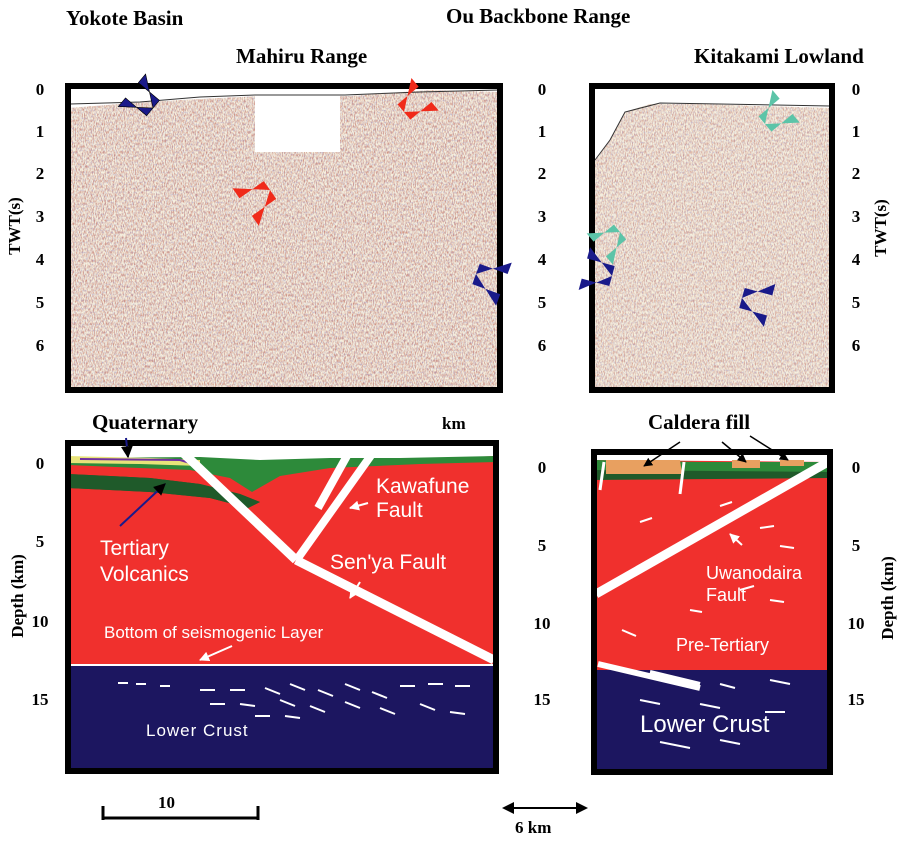 This screenshot has height=845, width=914. What do you see at coordinates (705, 724) in the screenshot?
I see `label-lower-crust-right: Lower Crust` at bounding box center [705, 724].